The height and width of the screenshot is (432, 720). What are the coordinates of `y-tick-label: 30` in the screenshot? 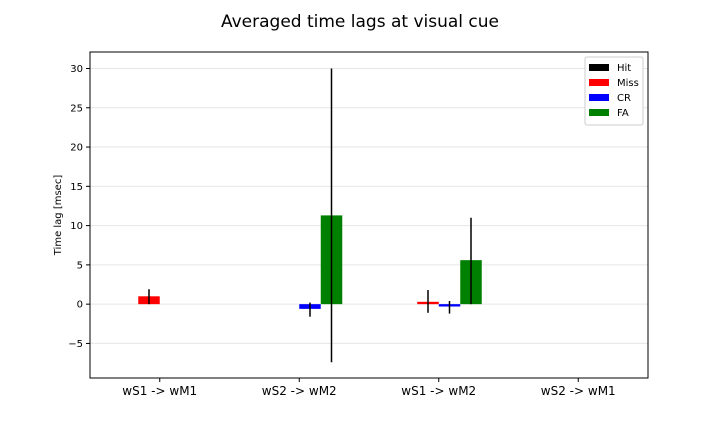 It's located at (76, 69).